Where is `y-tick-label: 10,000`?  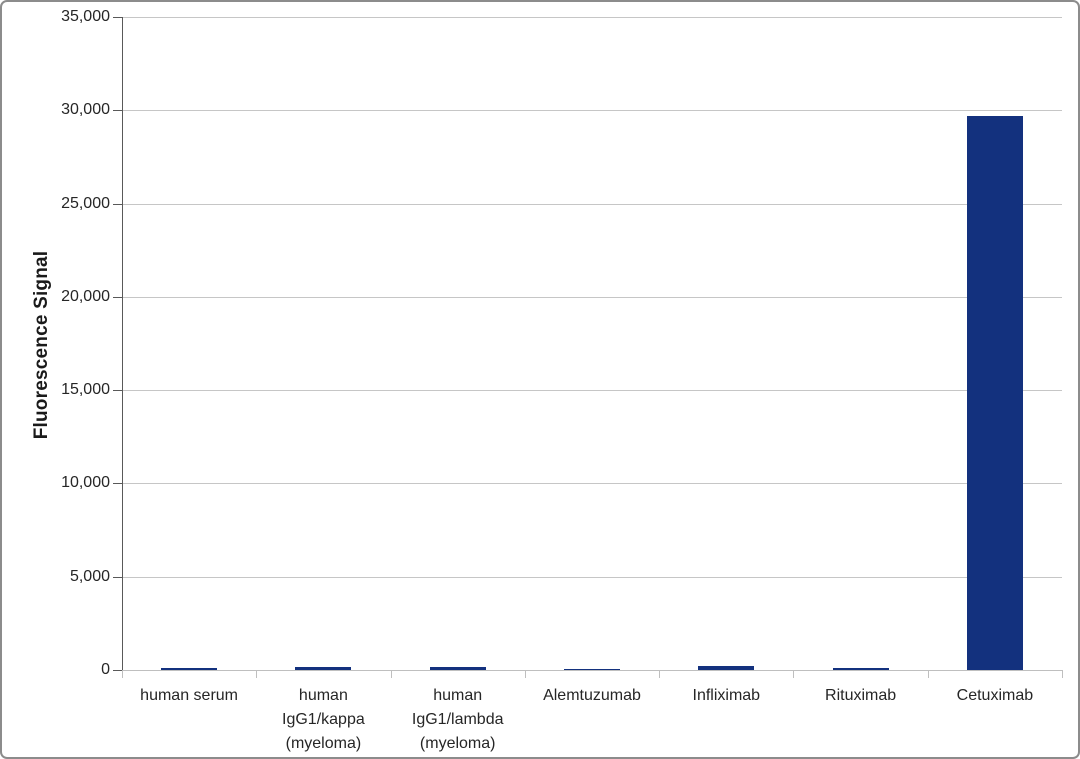
y-tick-label: 10,000 is located at coordinates (85, 483).